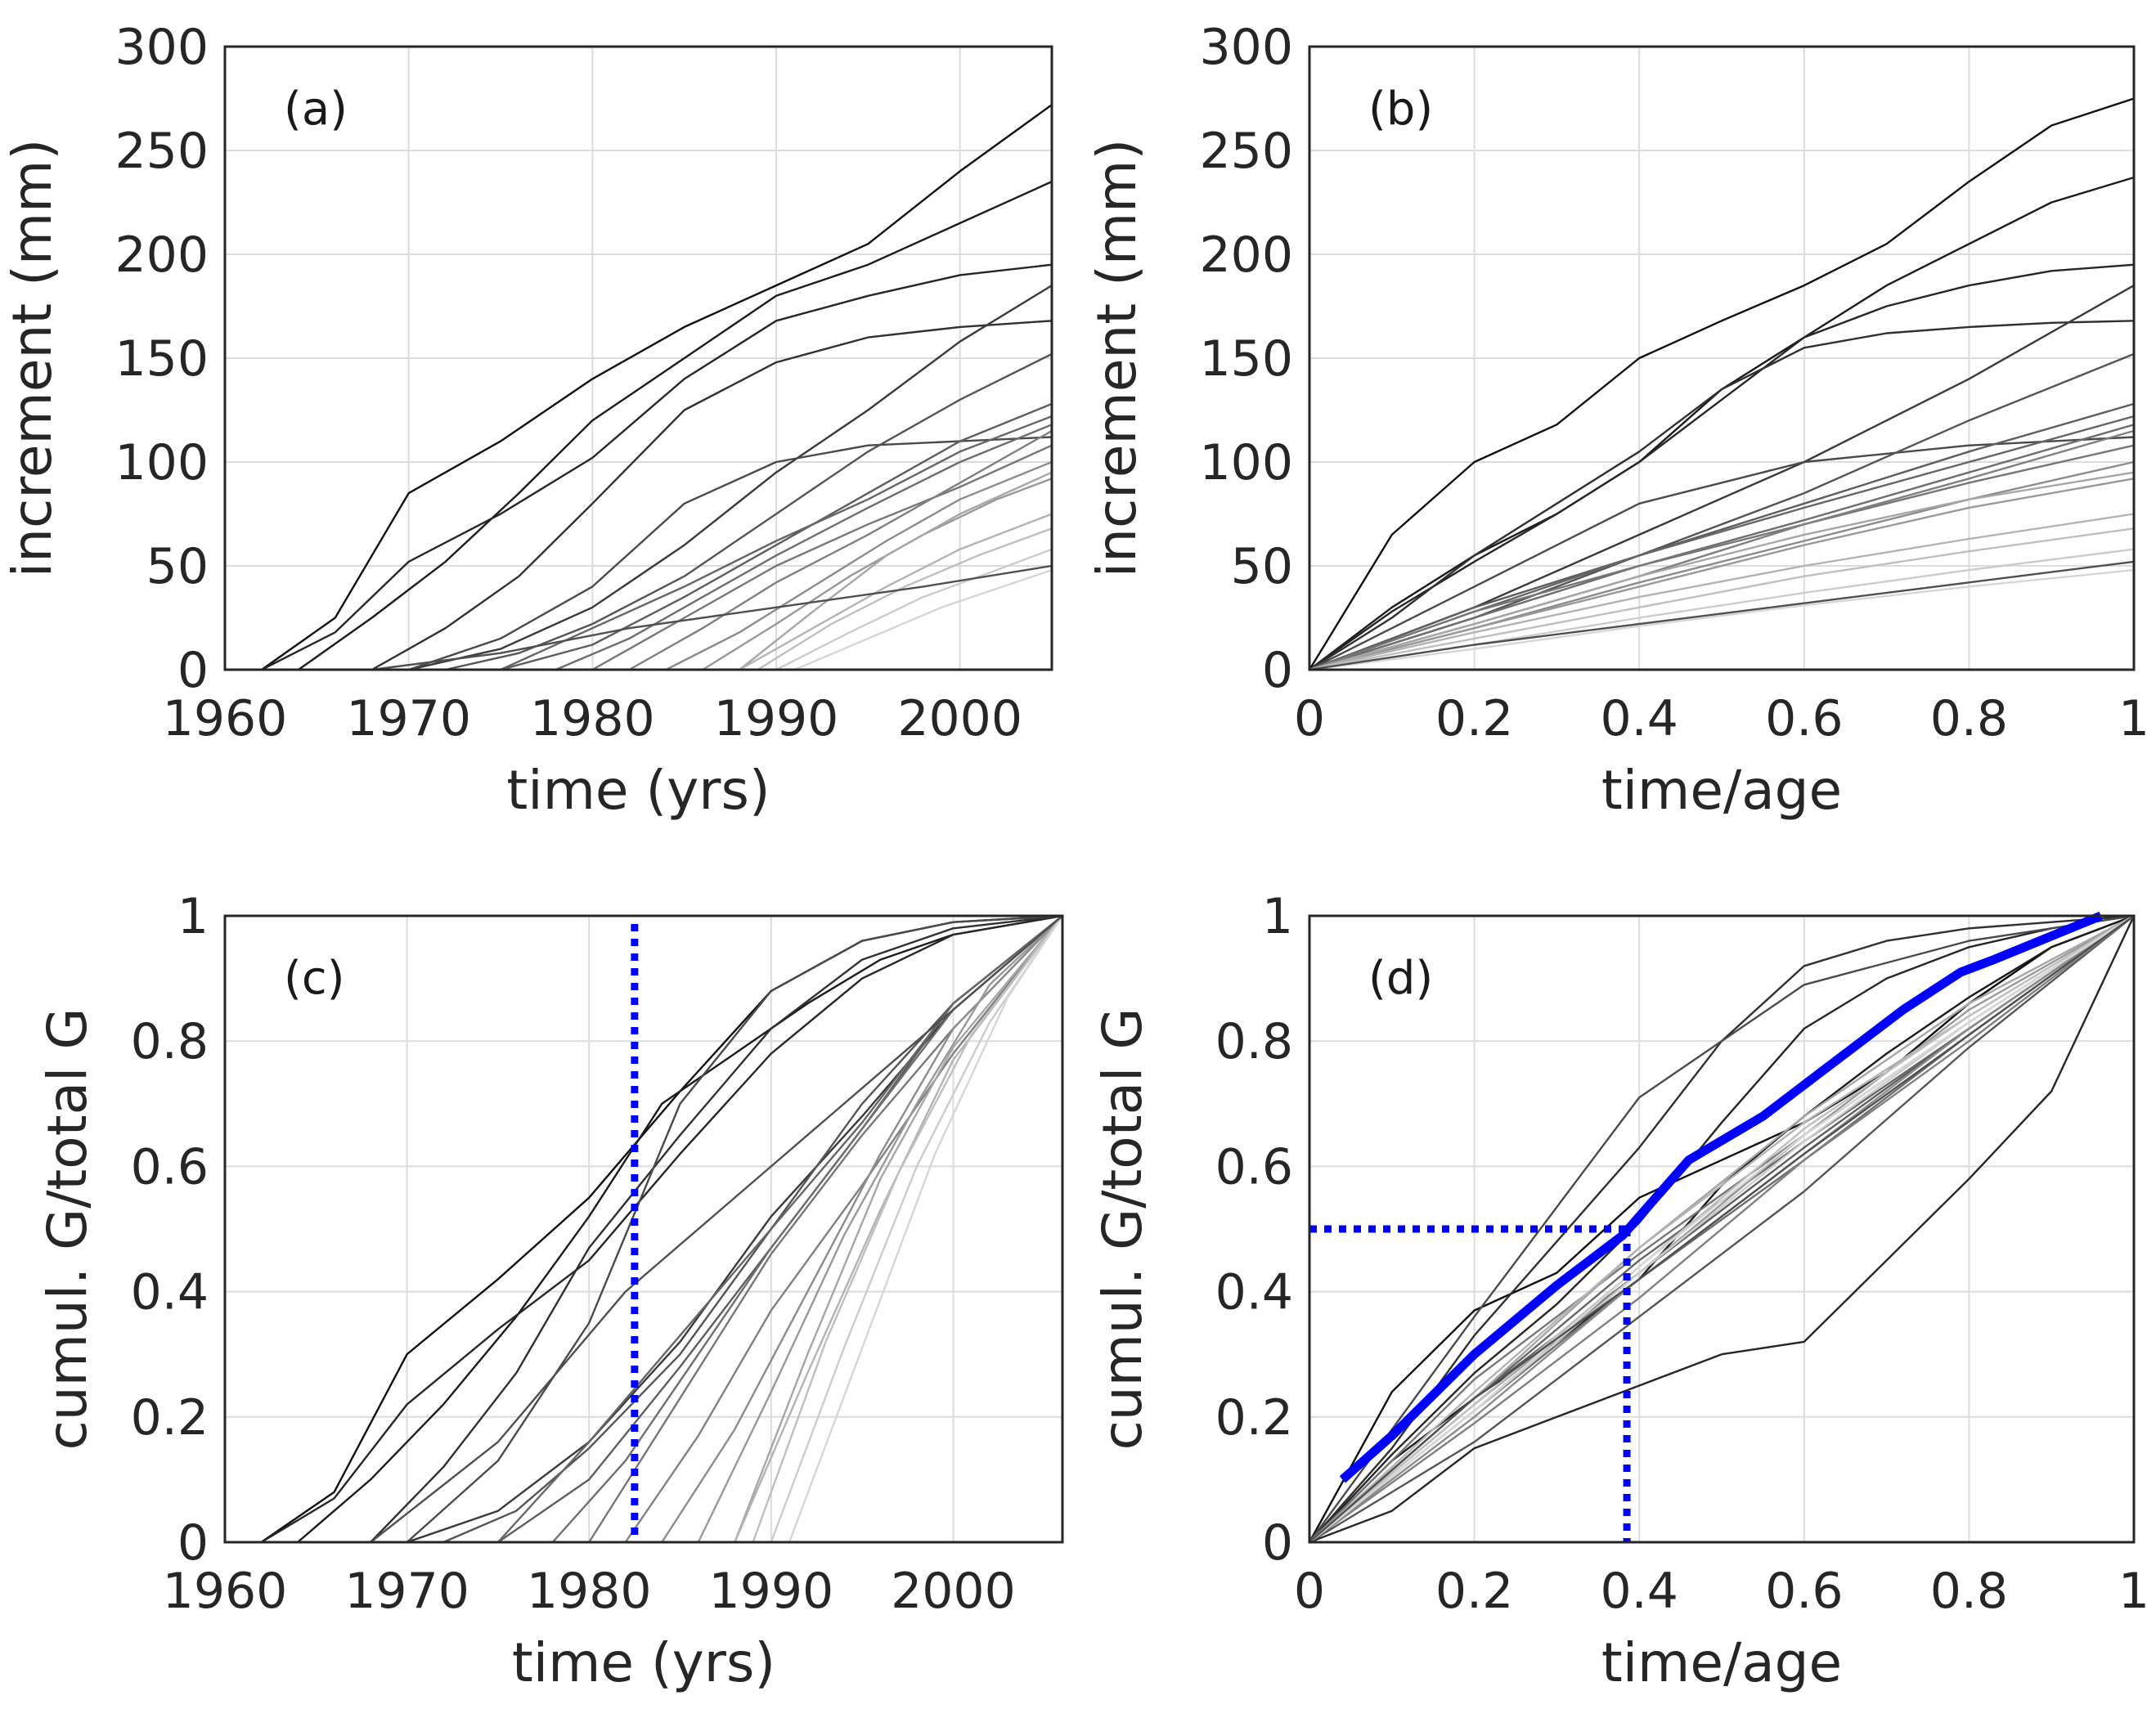  I want to click on panel-label: (d), so click(1400, 978).